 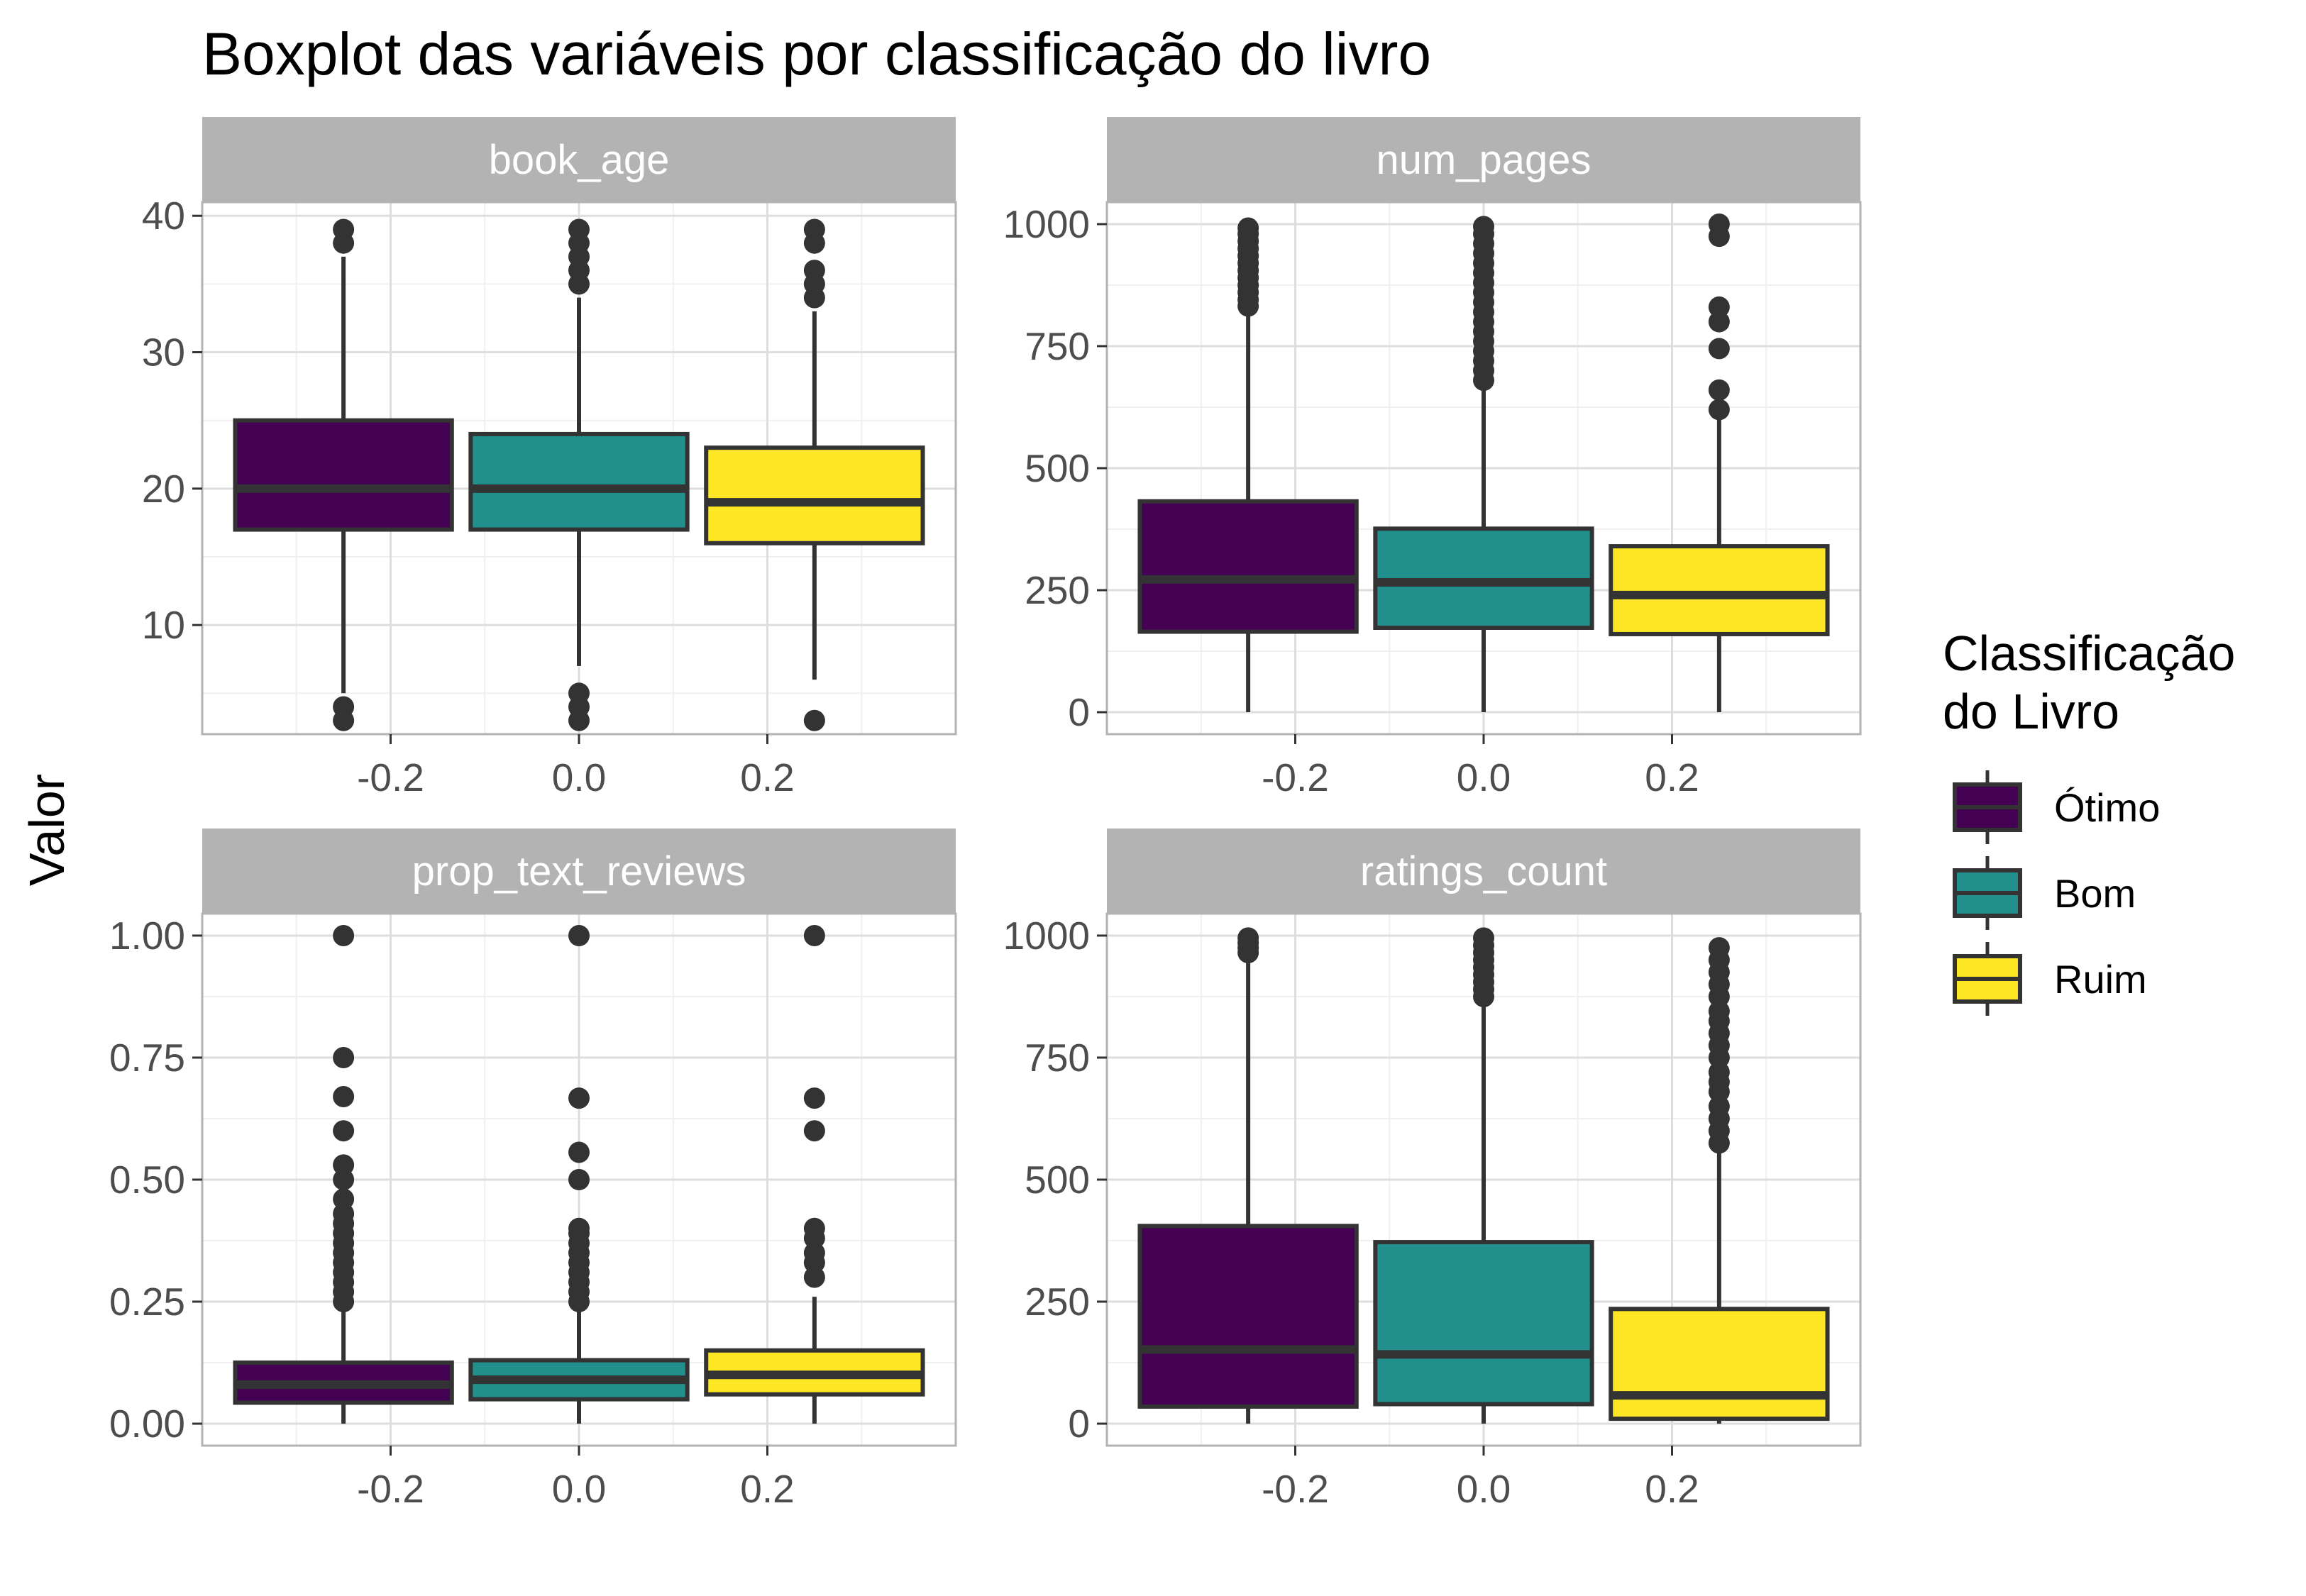 What do you see at coordinates (2050, 979) in the screenshot?
I see `legend-item-Ruim: Ruim` at bounding box center [2050, 979].